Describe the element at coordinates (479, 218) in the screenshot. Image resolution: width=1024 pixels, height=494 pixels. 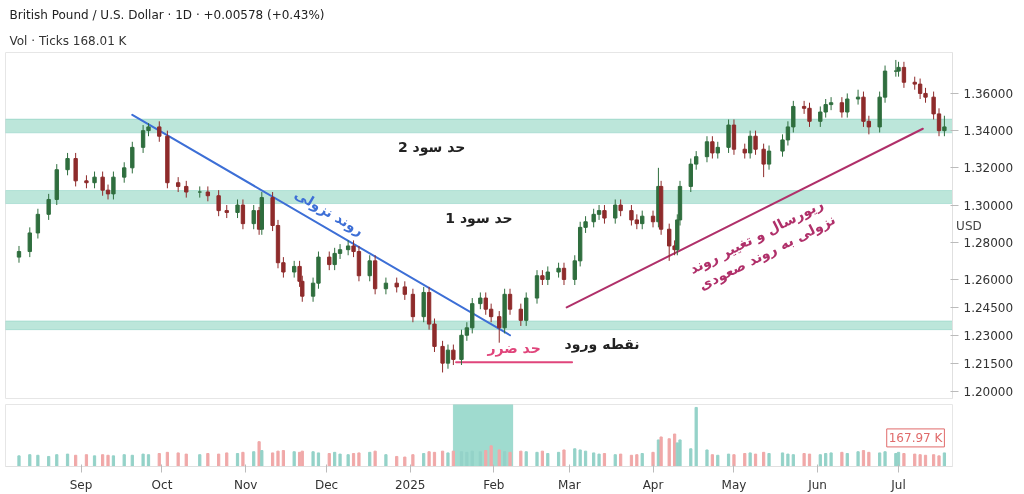
I see `band-label: حد سود 1` at that location.